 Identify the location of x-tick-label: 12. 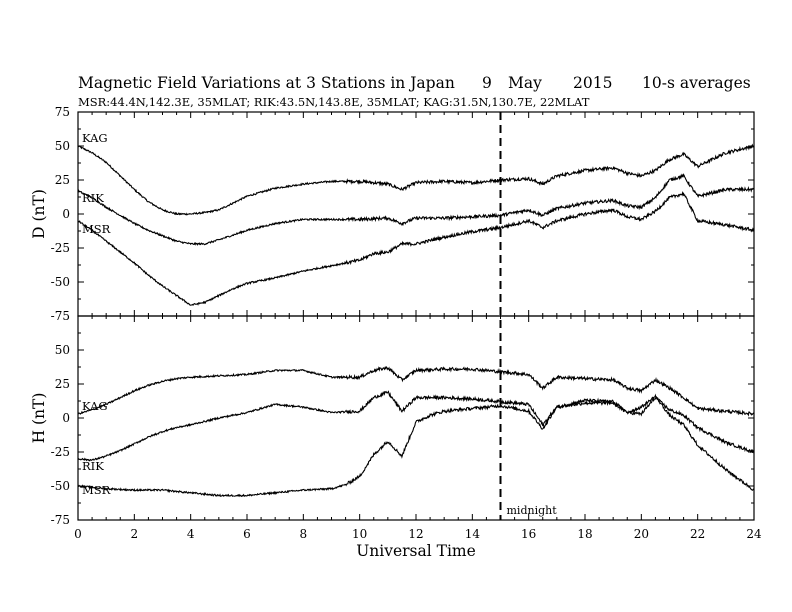
(415, 534).